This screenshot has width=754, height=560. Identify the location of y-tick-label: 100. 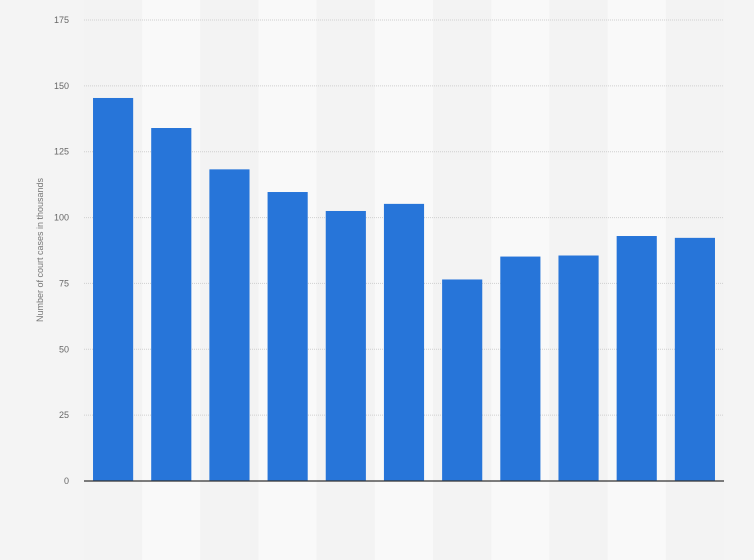
(61, 218).